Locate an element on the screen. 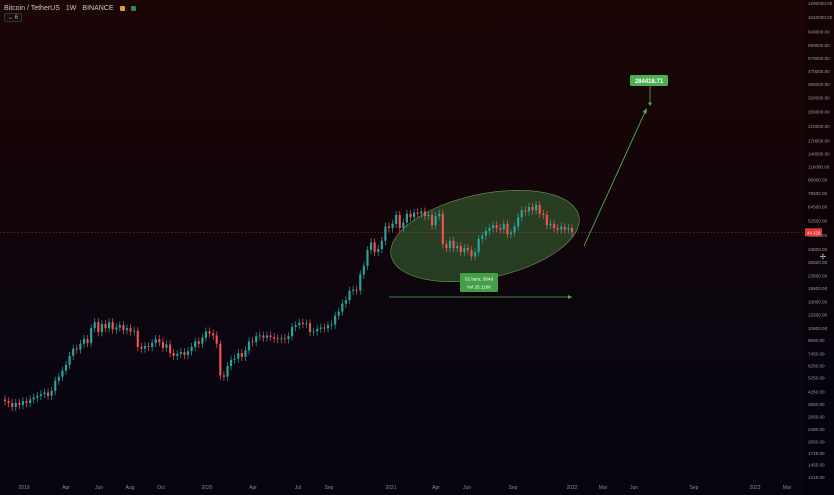 This screenshot has width=834, height=495. y-tick-label: 690000.00 is located at coordinates (819, 45).